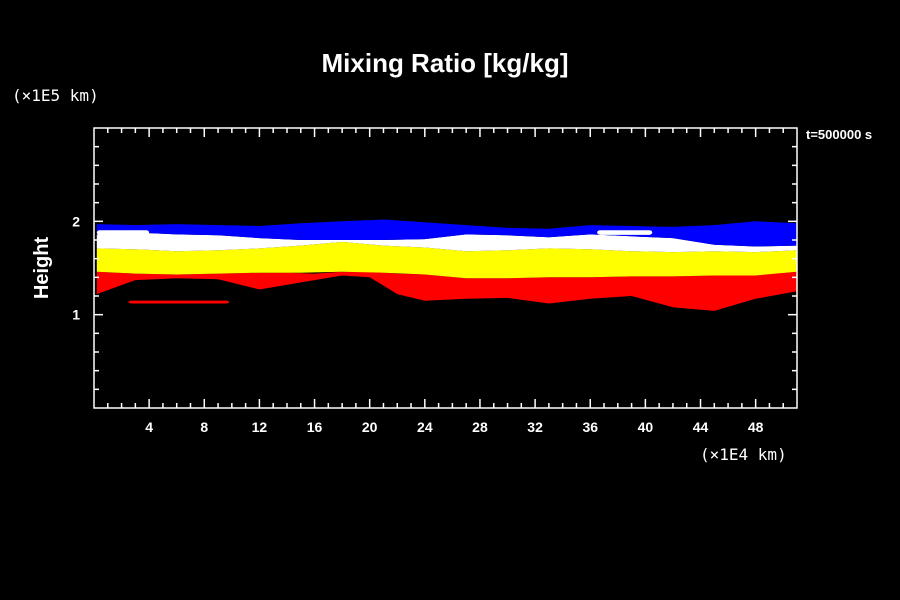  I want to click on contour-layers, so click(447, 265).